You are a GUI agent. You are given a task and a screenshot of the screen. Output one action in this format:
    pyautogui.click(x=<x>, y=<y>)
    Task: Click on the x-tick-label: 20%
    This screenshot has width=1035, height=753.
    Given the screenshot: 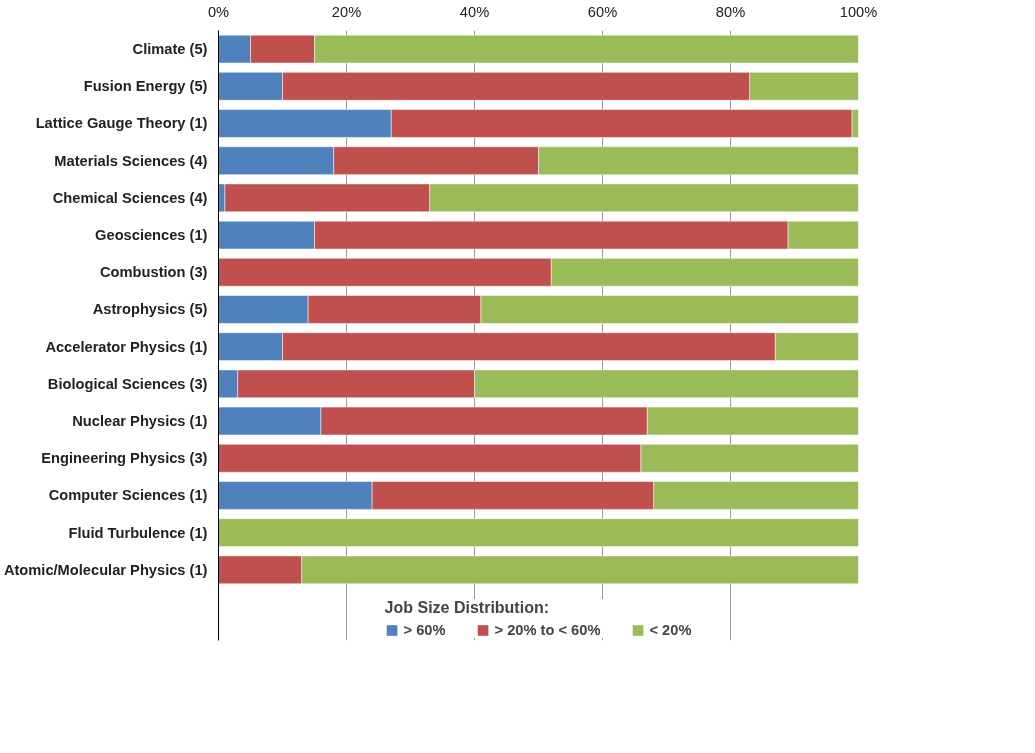 What is the action you would take?
    pyautogui.click(x=346, y=11)
    